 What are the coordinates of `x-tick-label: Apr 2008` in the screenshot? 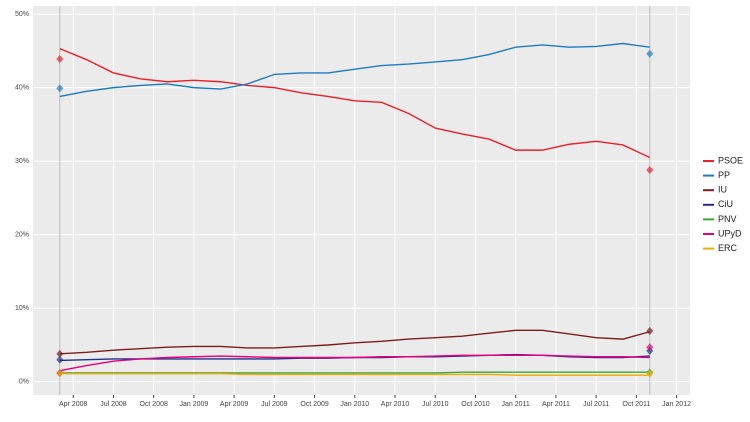 It's located at (73, 404).